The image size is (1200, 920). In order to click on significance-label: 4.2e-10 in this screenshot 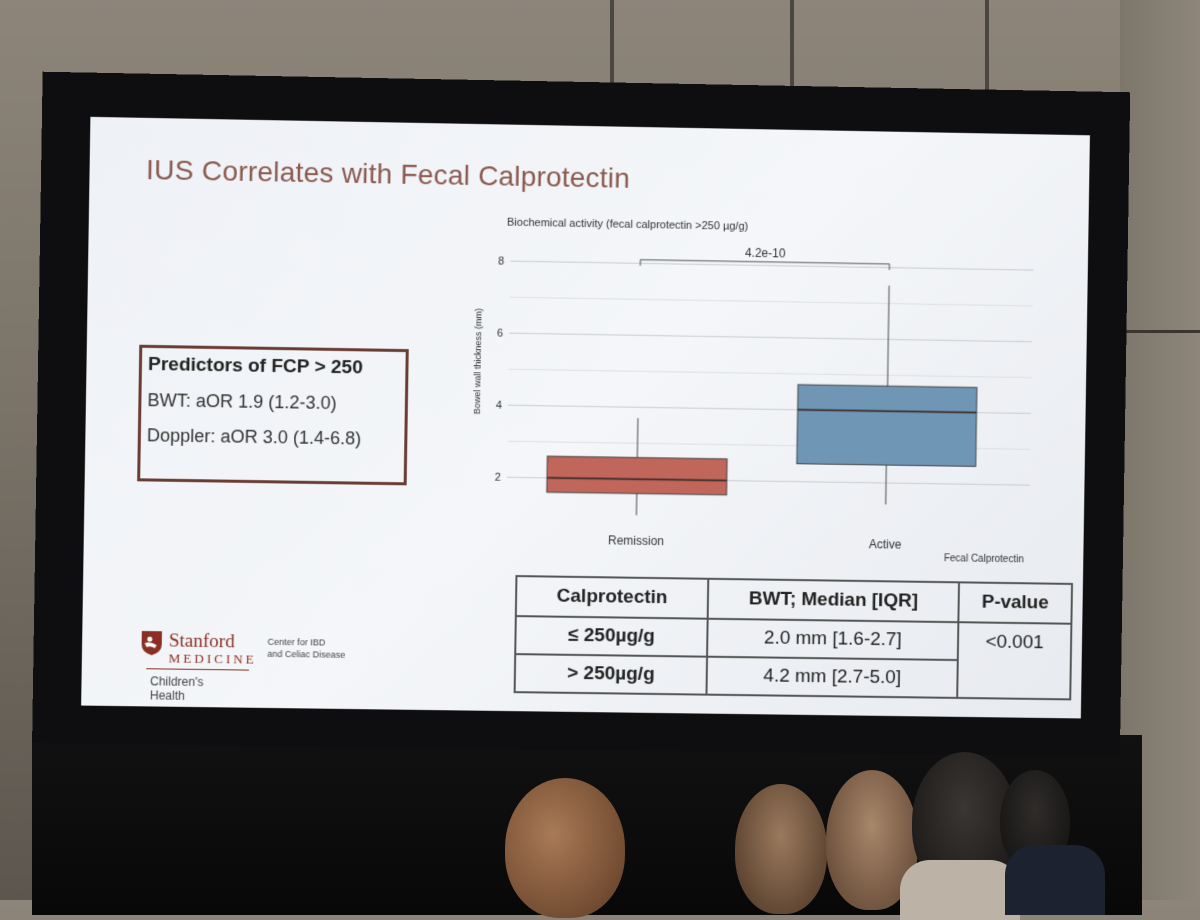, I will do `click(765, 253)`.